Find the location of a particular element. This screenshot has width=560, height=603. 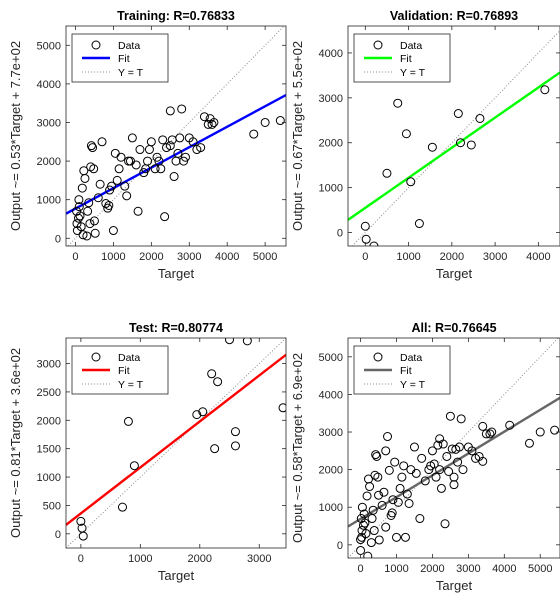

legend-data-marker is located at coordinates (378, 45).